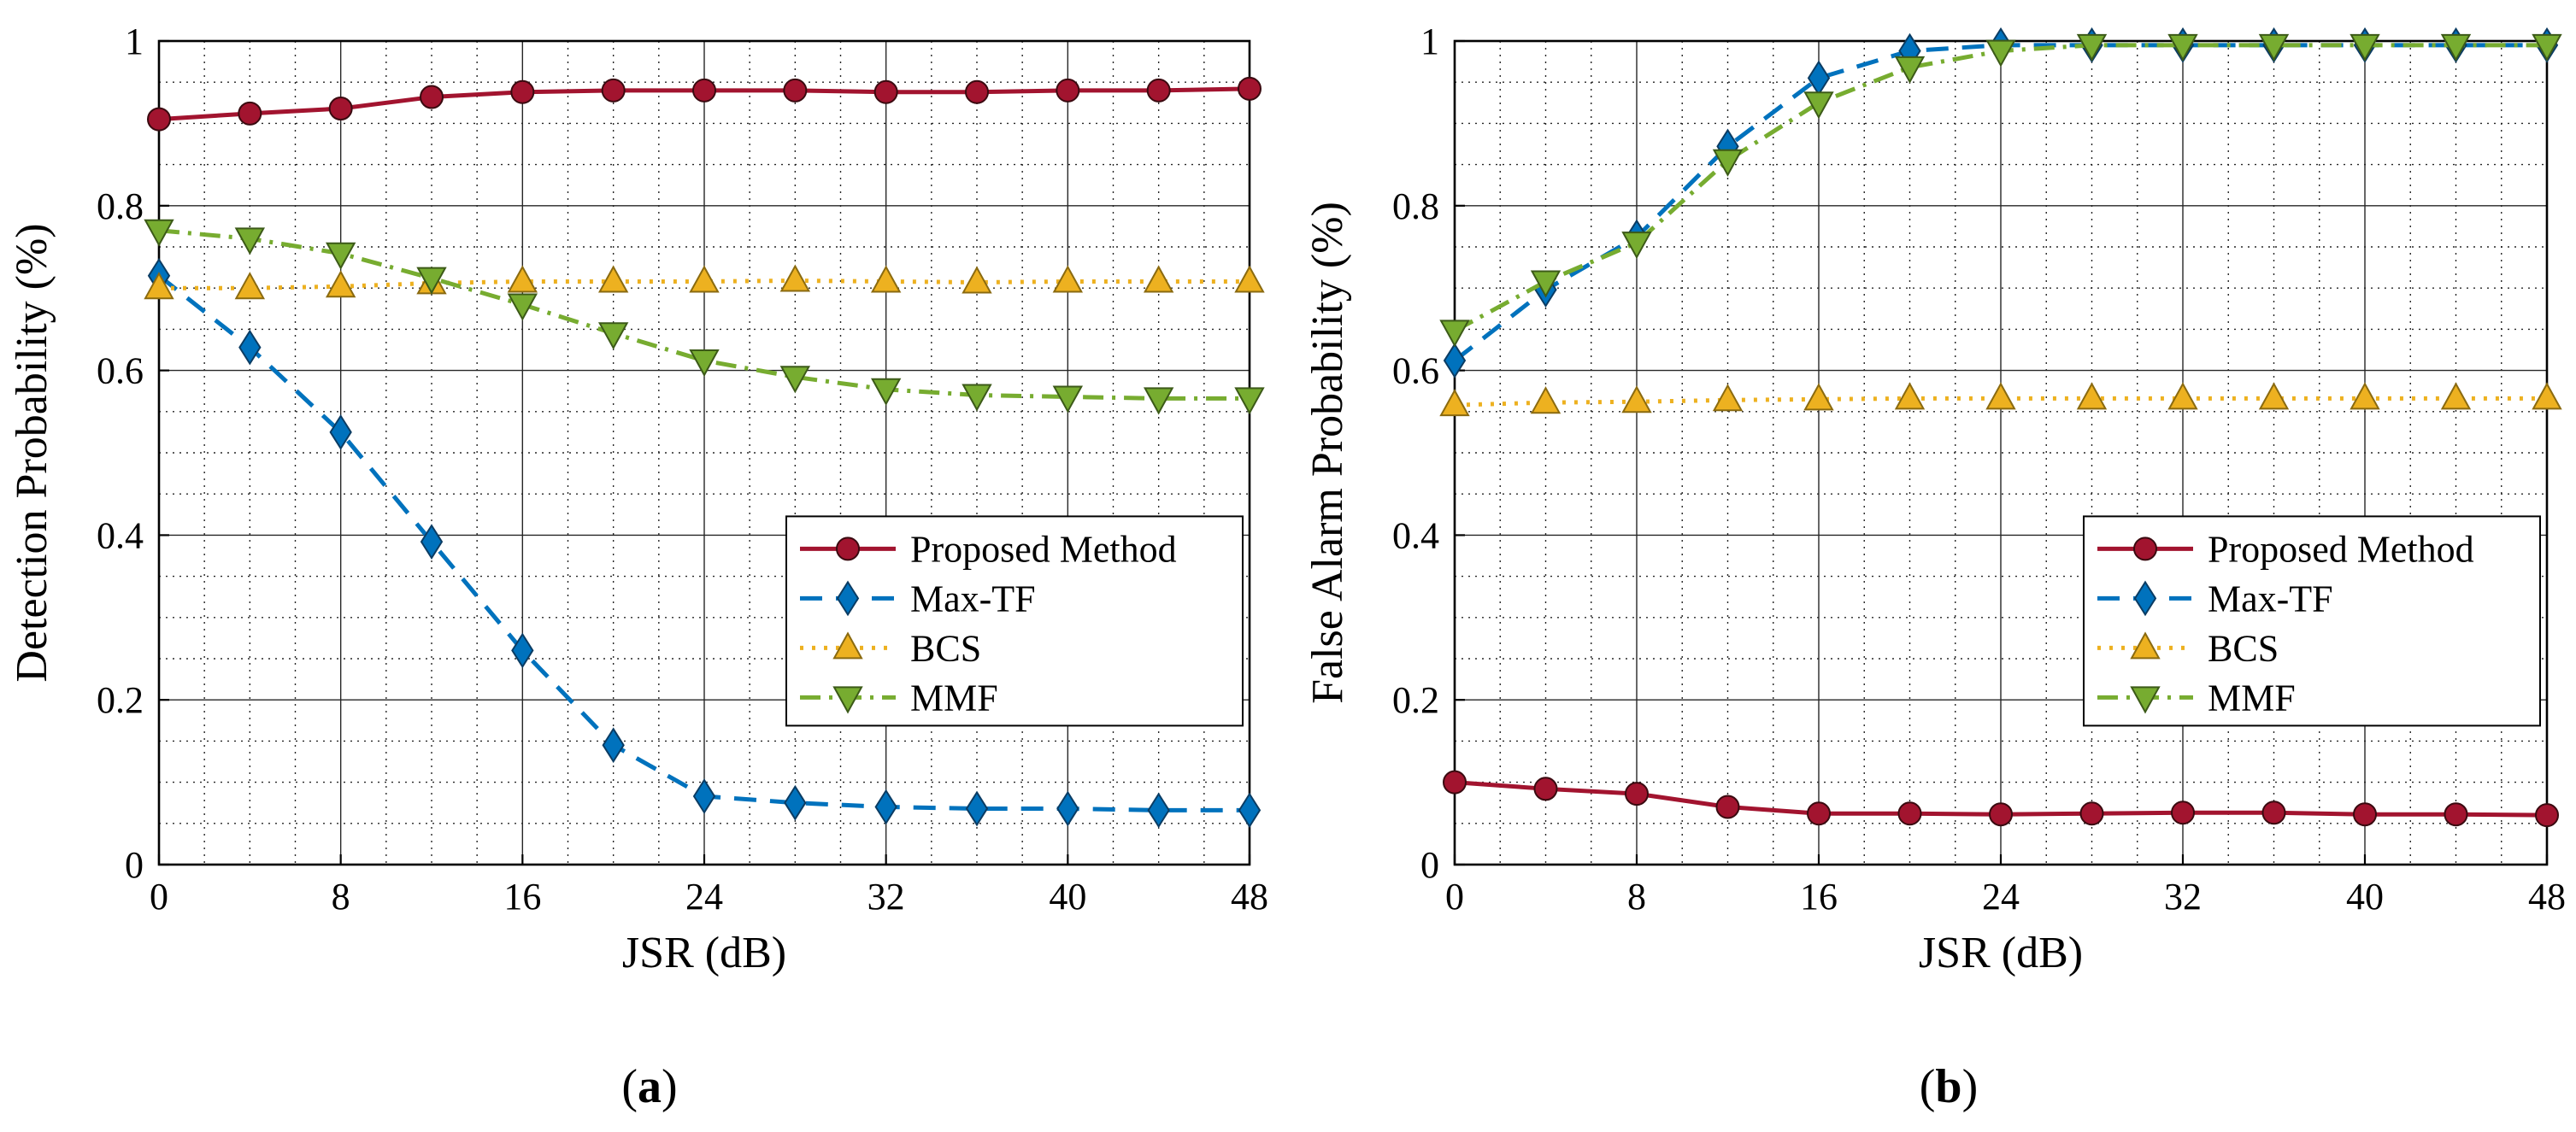  What do you see at coordinates (2001, 897) in the screenshot?
I see `x-tick-label: 24` at bounding box center [2001, 897].